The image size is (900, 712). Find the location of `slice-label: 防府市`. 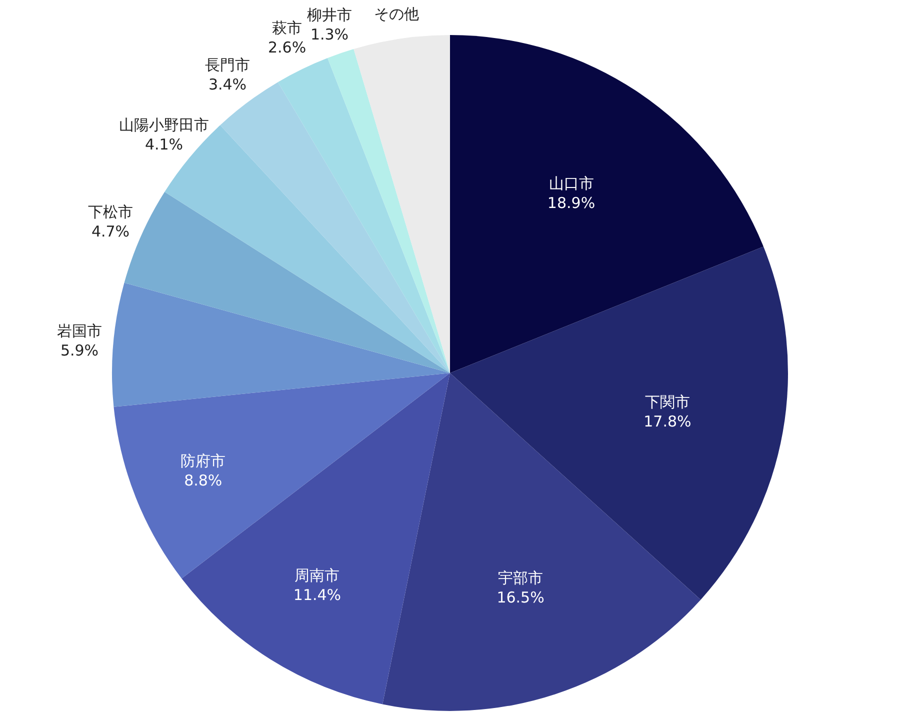

slice-label: 防府市 is located at coordinates (203, 461).